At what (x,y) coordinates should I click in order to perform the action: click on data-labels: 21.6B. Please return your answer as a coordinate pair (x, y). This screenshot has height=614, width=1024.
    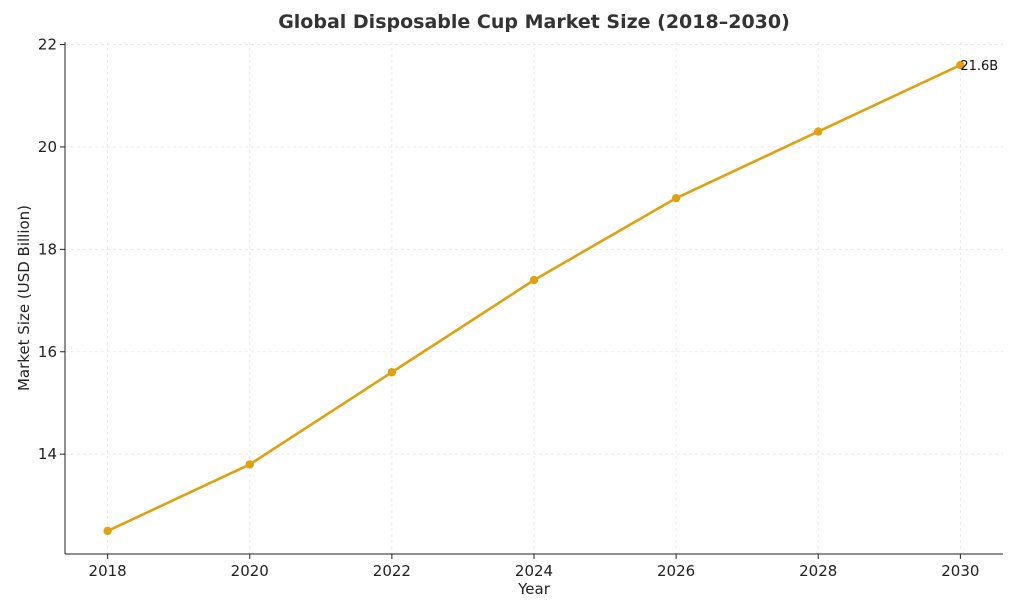
    Looking at the image, I should click on (979, 66).